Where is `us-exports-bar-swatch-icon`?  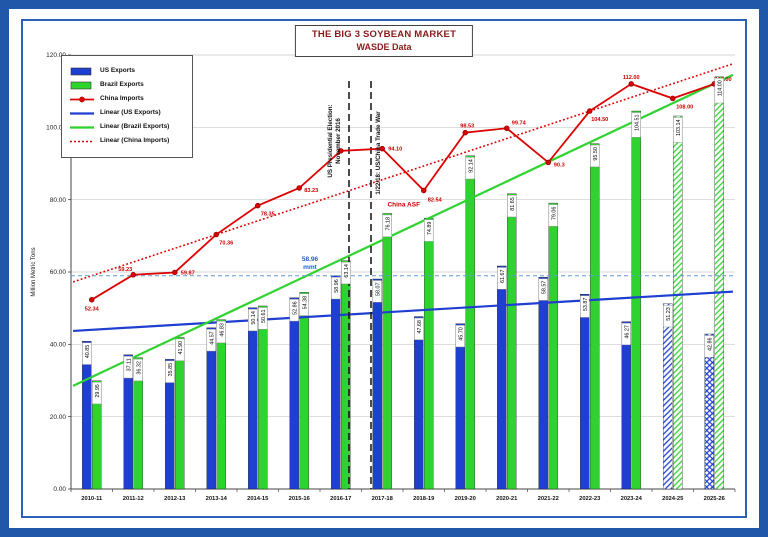
us-exports-bar-swatch-icon is located at coordinates (81, 71).